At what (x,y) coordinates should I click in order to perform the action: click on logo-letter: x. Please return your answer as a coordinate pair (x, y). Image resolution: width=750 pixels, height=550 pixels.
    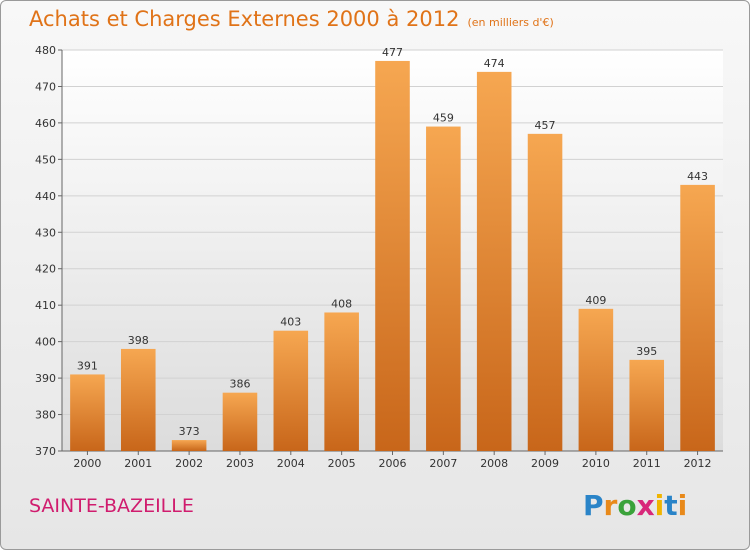
    Looking at the image, I should click on (645, 505).